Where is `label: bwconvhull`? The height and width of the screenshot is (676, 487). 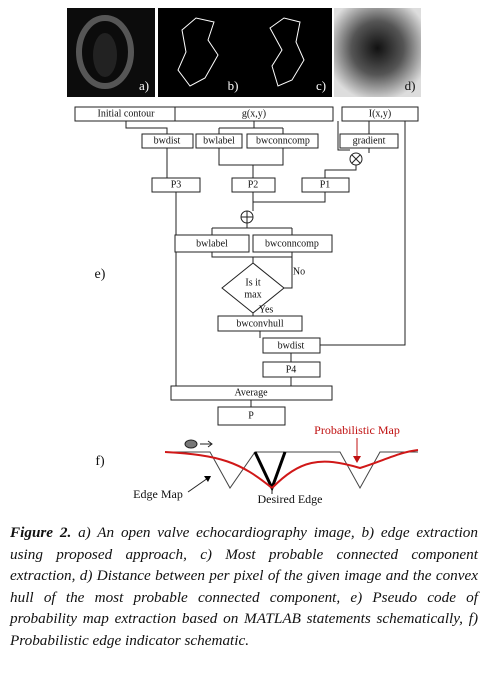
label: bwconvhull is located at coordinates (259, 323).